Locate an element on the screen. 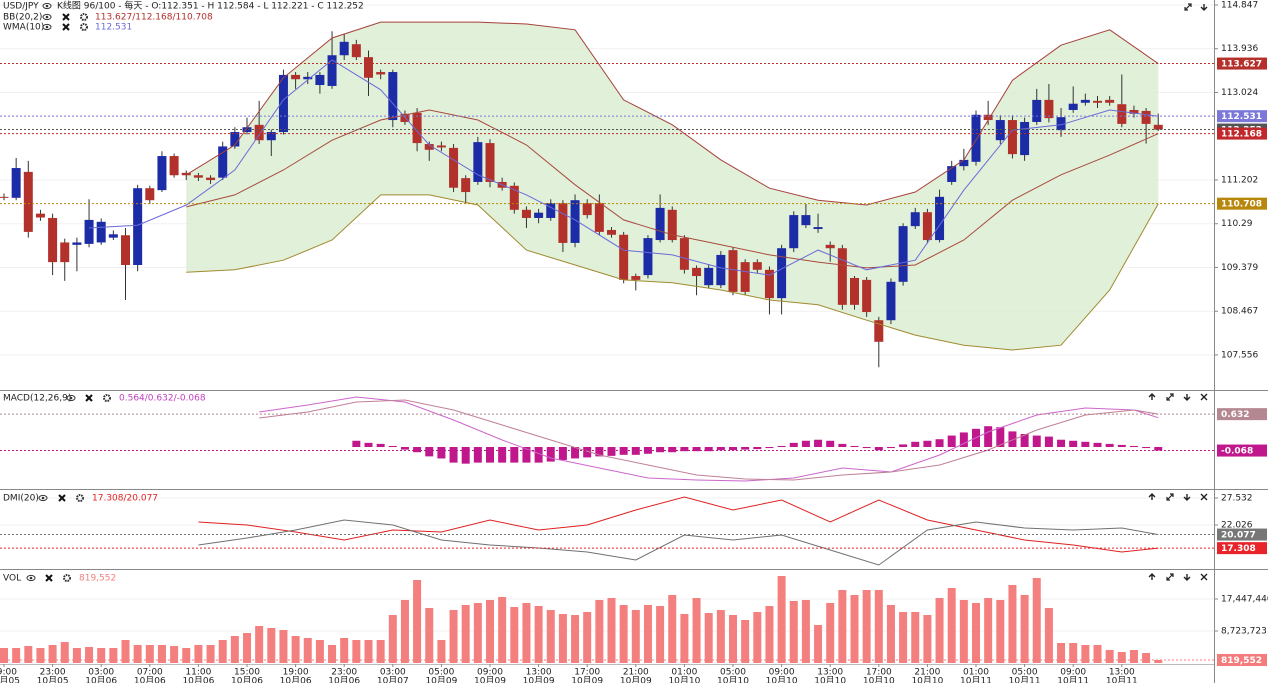 Image resolution: width=1268 pixels, height=683 pixels. panel-readout: 17.308/20.077 is located at coordinates (125, 499).